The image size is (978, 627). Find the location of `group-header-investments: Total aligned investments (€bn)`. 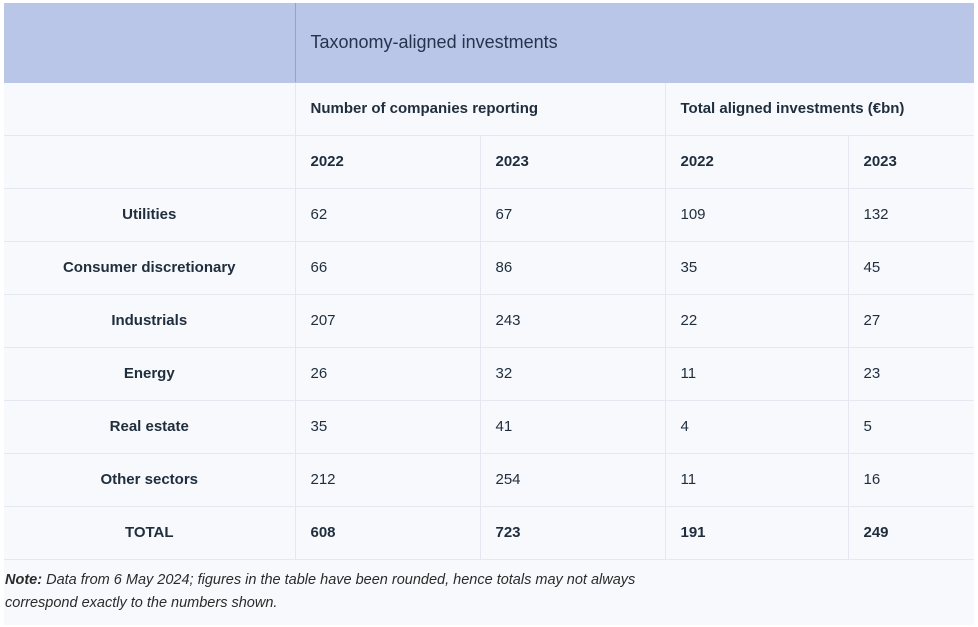

group-header-investments: Total aligned investments (€bn) is located at coordinates (819, 109).